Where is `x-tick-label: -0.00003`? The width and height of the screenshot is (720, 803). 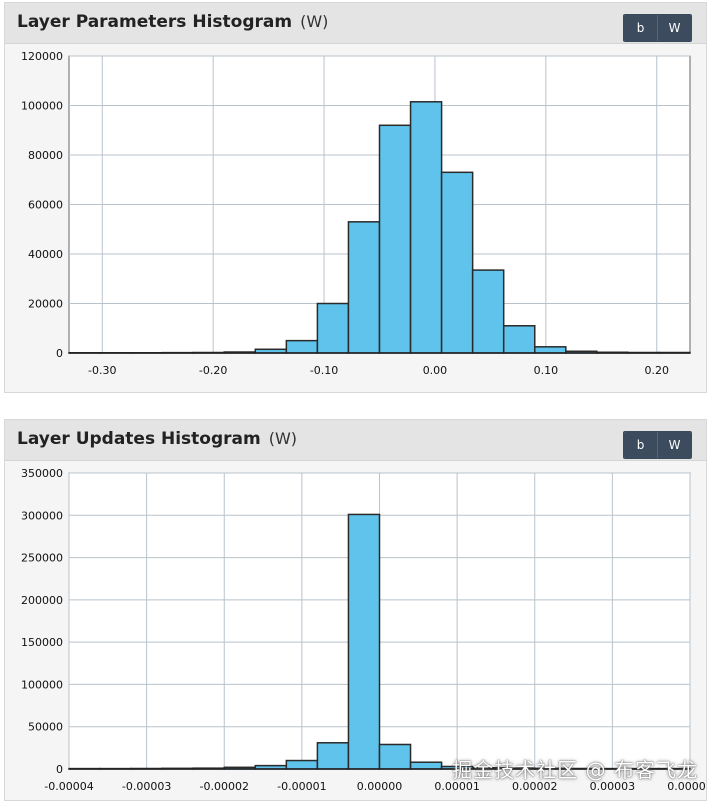 x-tick-label: -0.00003 is located at coordinates (146, 786).